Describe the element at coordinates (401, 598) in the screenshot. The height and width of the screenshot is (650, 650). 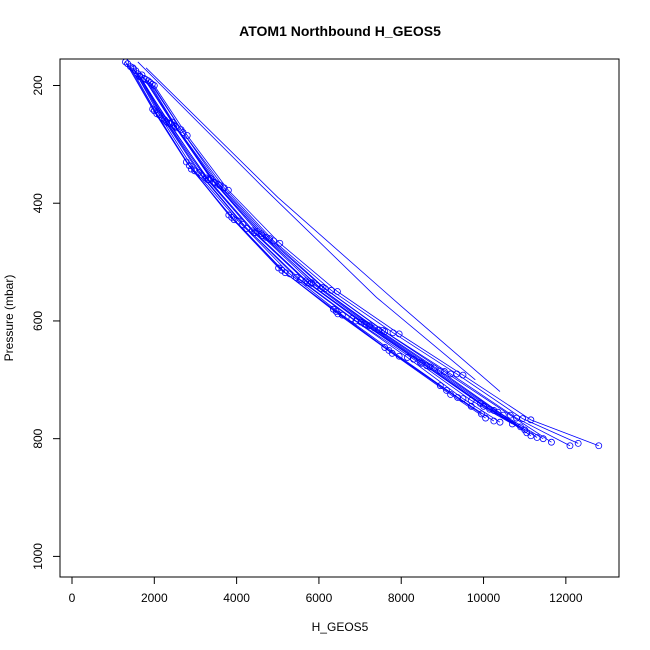
I see `x-tick-label: 8000` at that location.